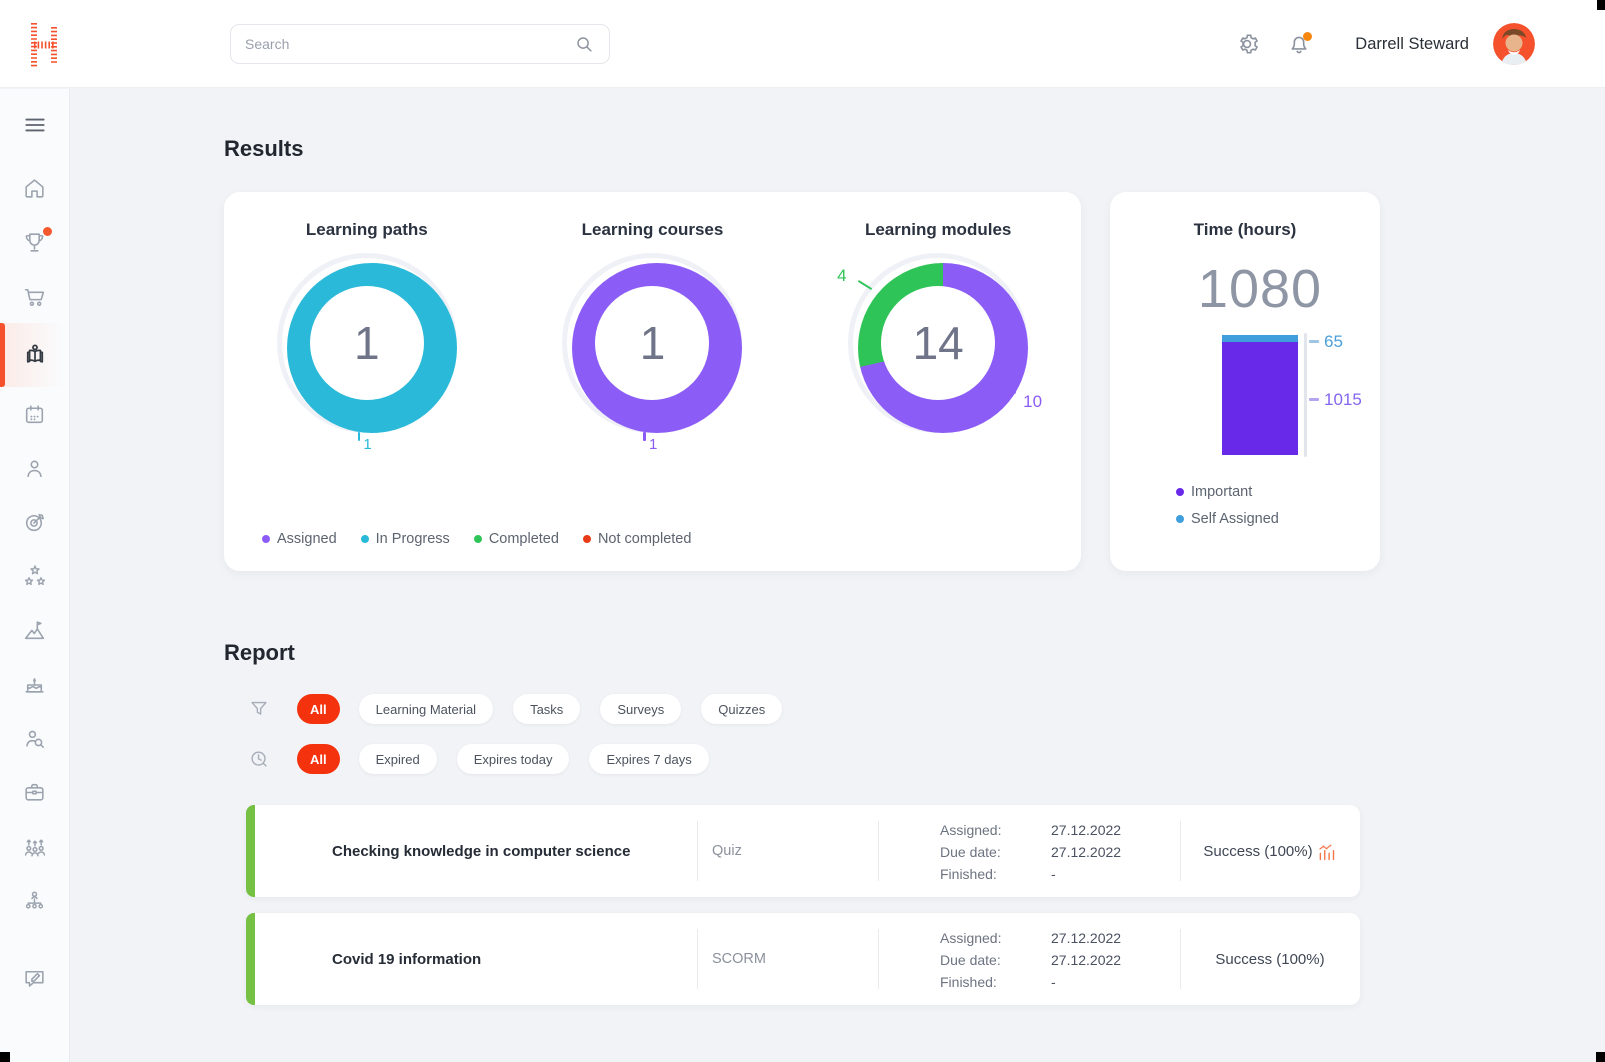  I want to click on book-reader-icon, so click(34, 353).